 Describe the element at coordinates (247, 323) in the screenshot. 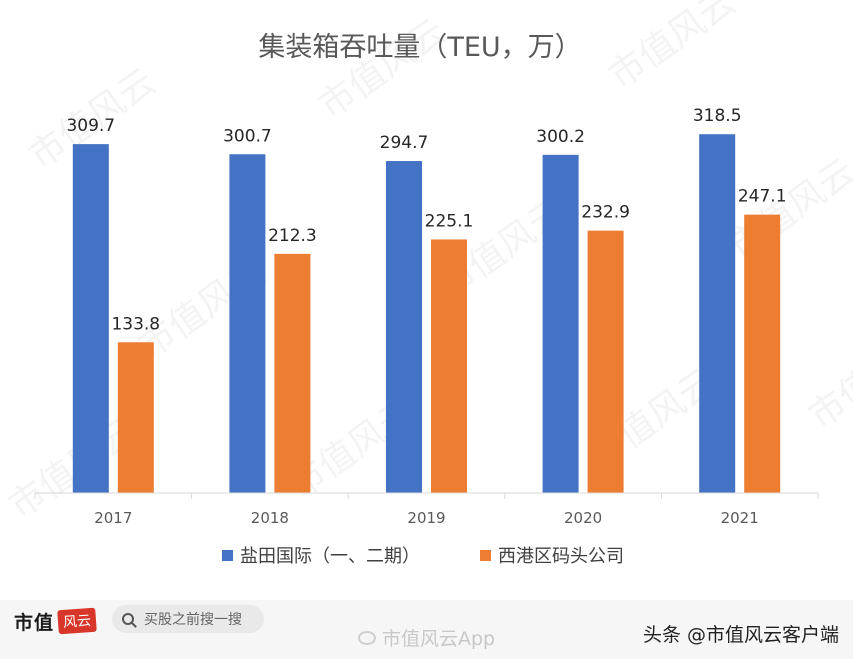

I see `bar-s0-2018` at that location.